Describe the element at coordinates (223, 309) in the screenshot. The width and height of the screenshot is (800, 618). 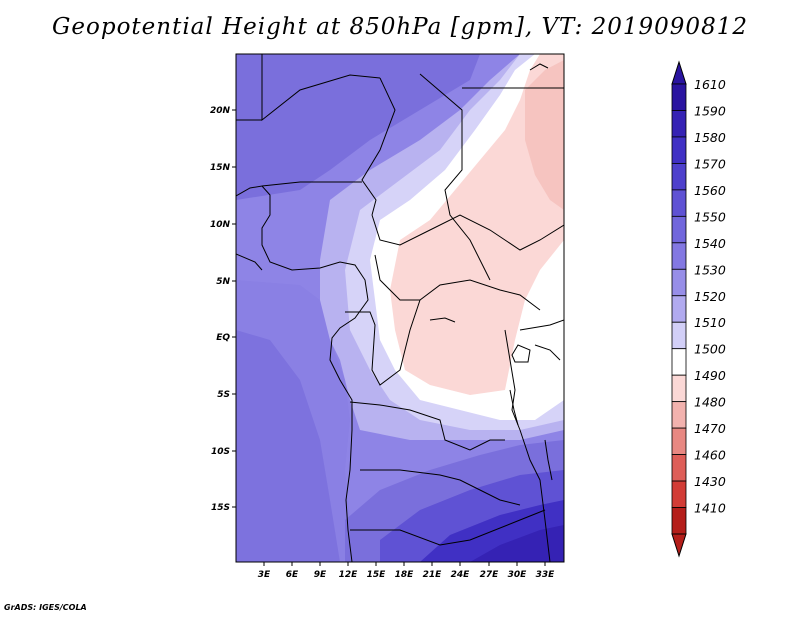
I see `lat-axis: 20N 15N 10N 5N EQ 5S 10S 15S` at that location.